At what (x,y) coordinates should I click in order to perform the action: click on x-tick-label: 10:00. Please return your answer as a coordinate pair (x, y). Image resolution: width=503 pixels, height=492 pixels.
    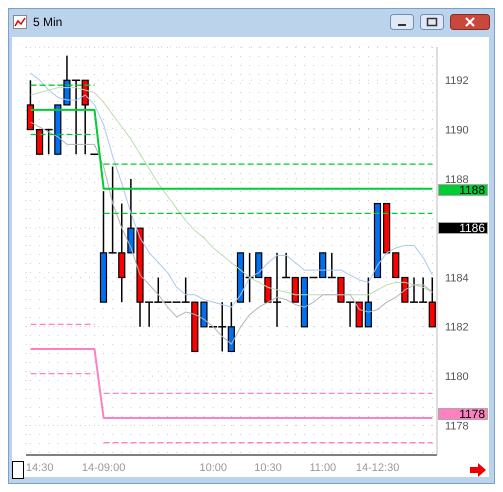
    Looking at the image, I should click on (213, 468).